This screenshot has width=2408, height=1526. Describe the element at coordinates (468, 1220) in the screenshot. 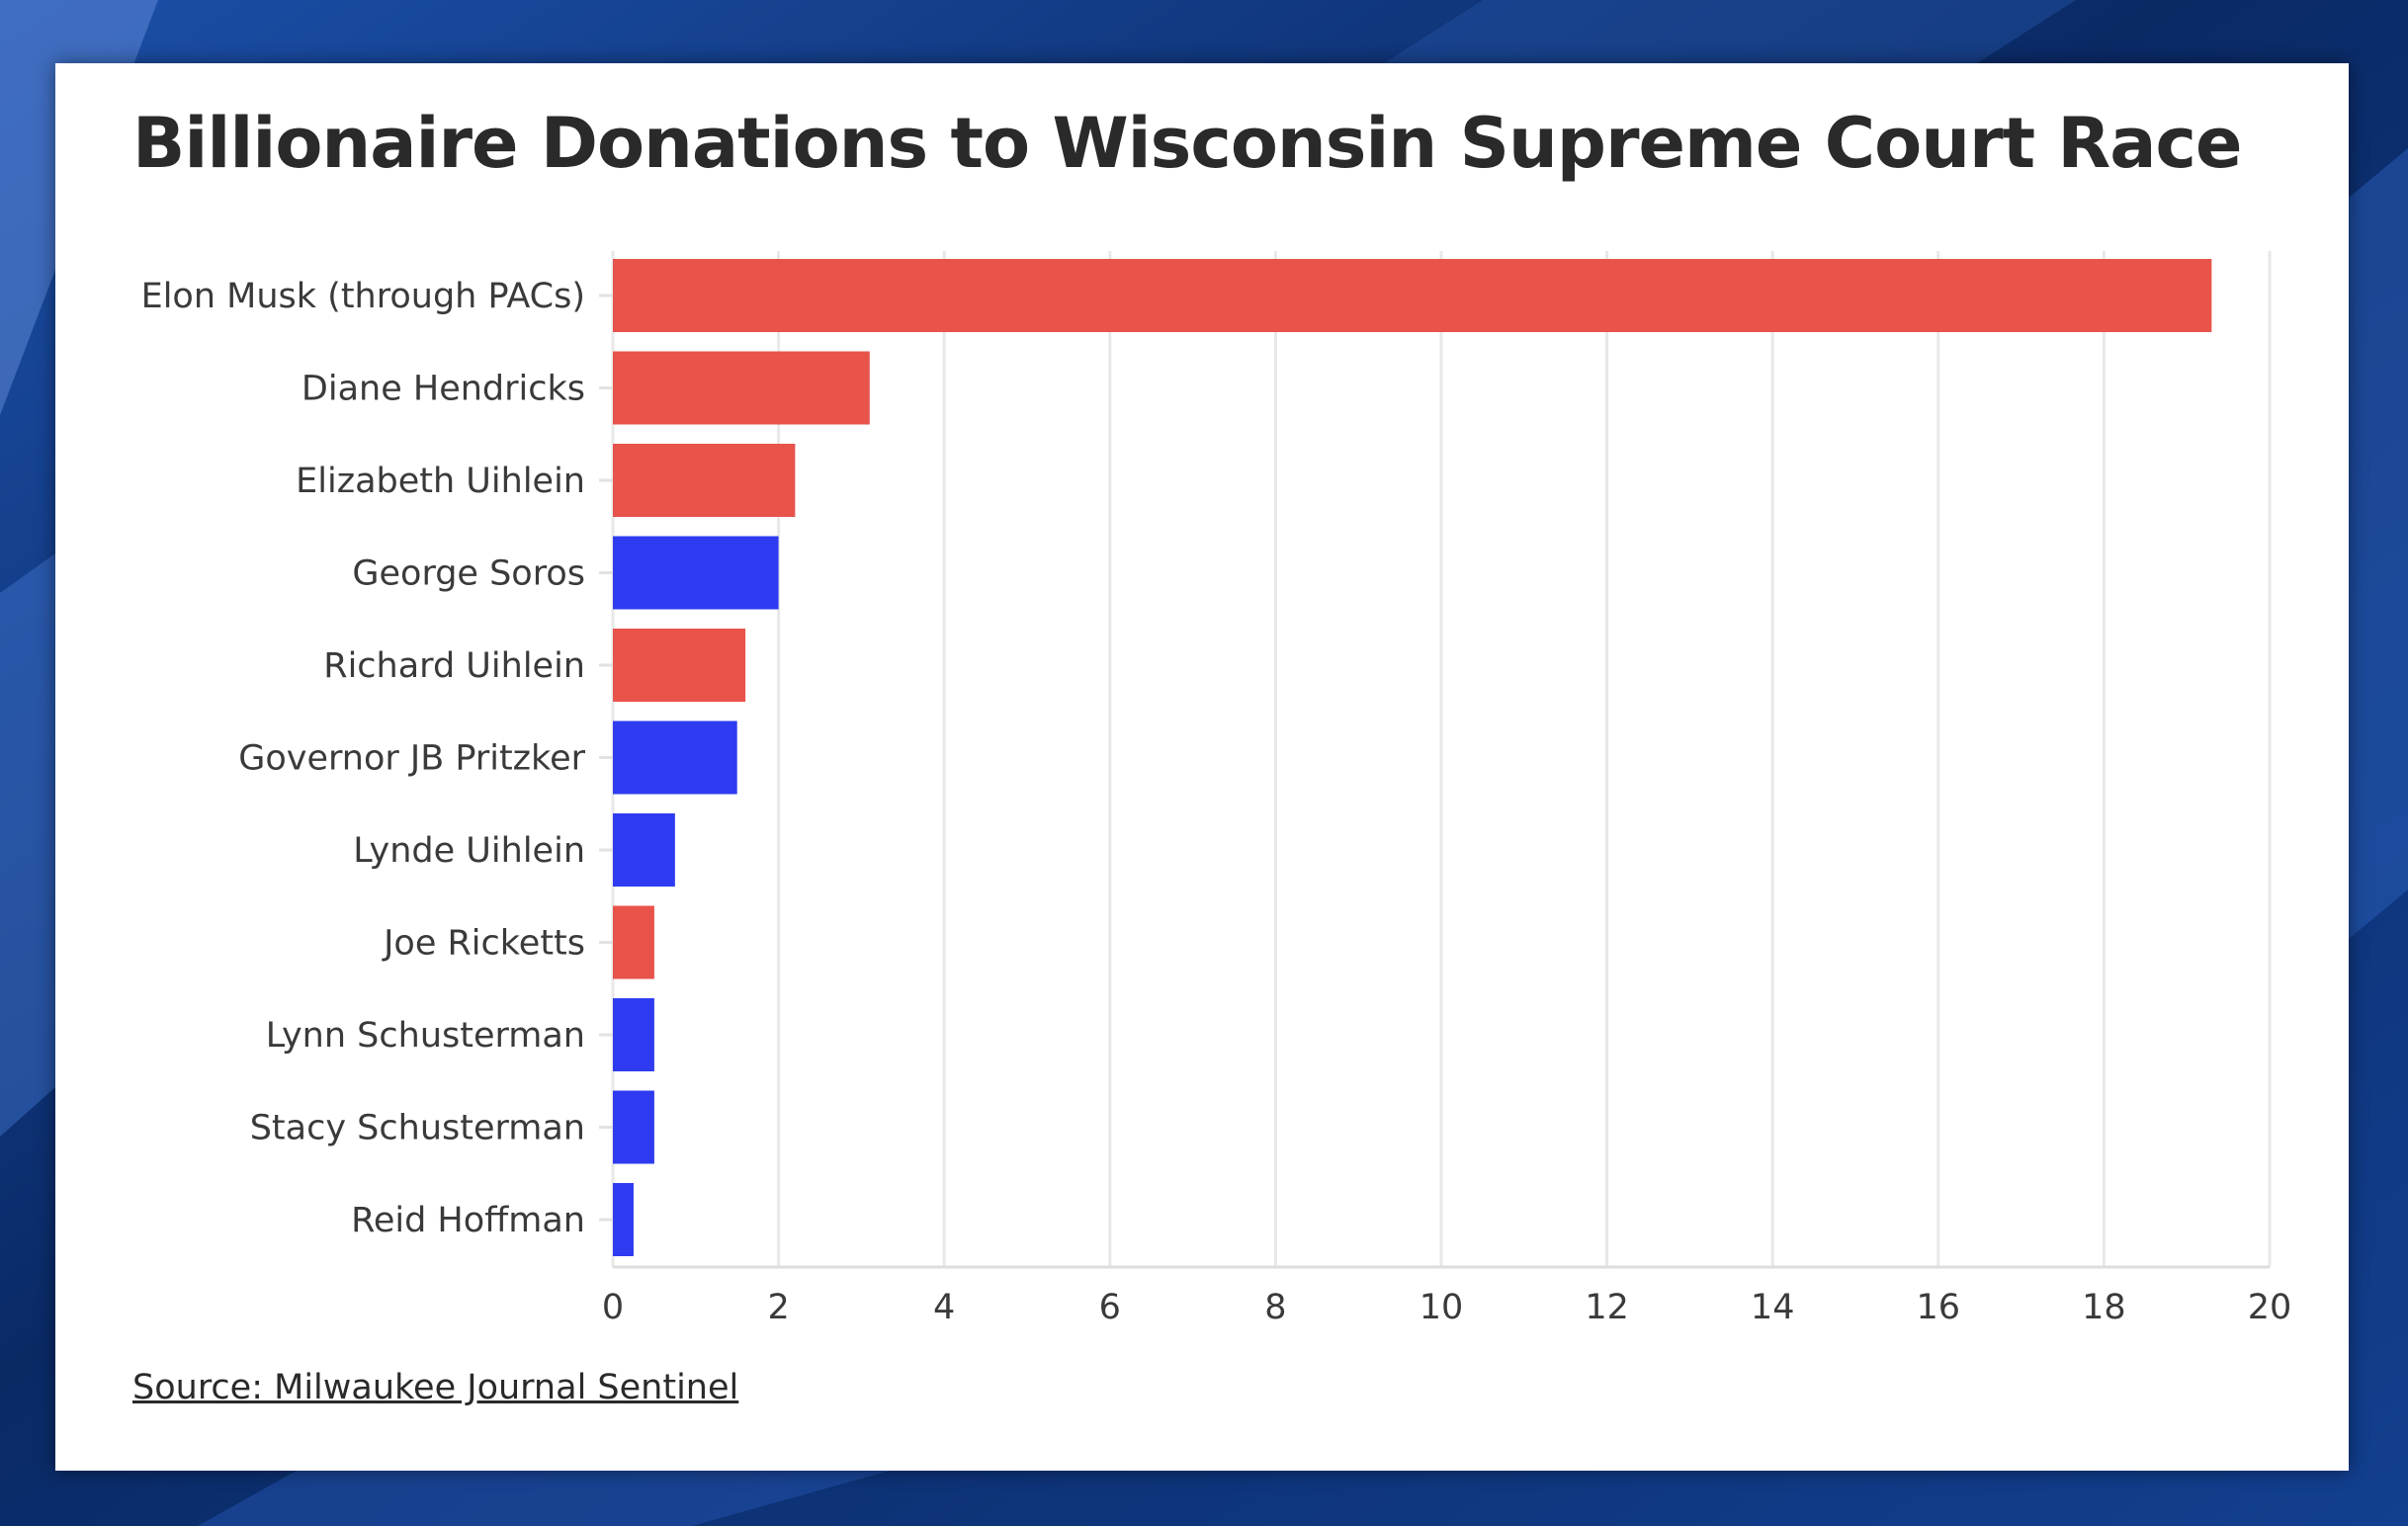

I see `category-label: Reid Hoffman` at that location.